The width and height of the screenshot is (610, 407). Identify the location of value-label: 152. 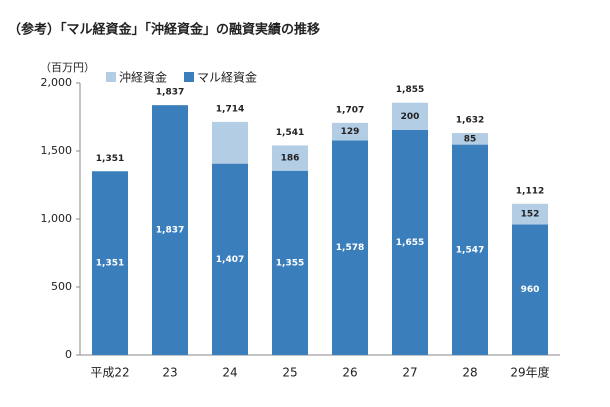
(530, 215).